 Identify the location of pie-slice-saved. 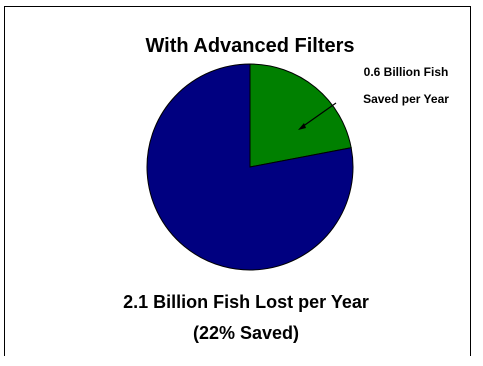
(300, 115).